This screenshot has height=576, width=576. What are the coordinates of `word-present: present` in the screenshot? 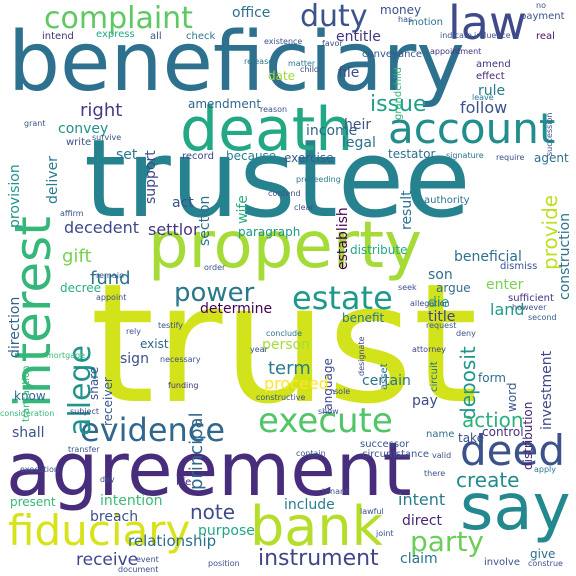 It's located at (33, 502).